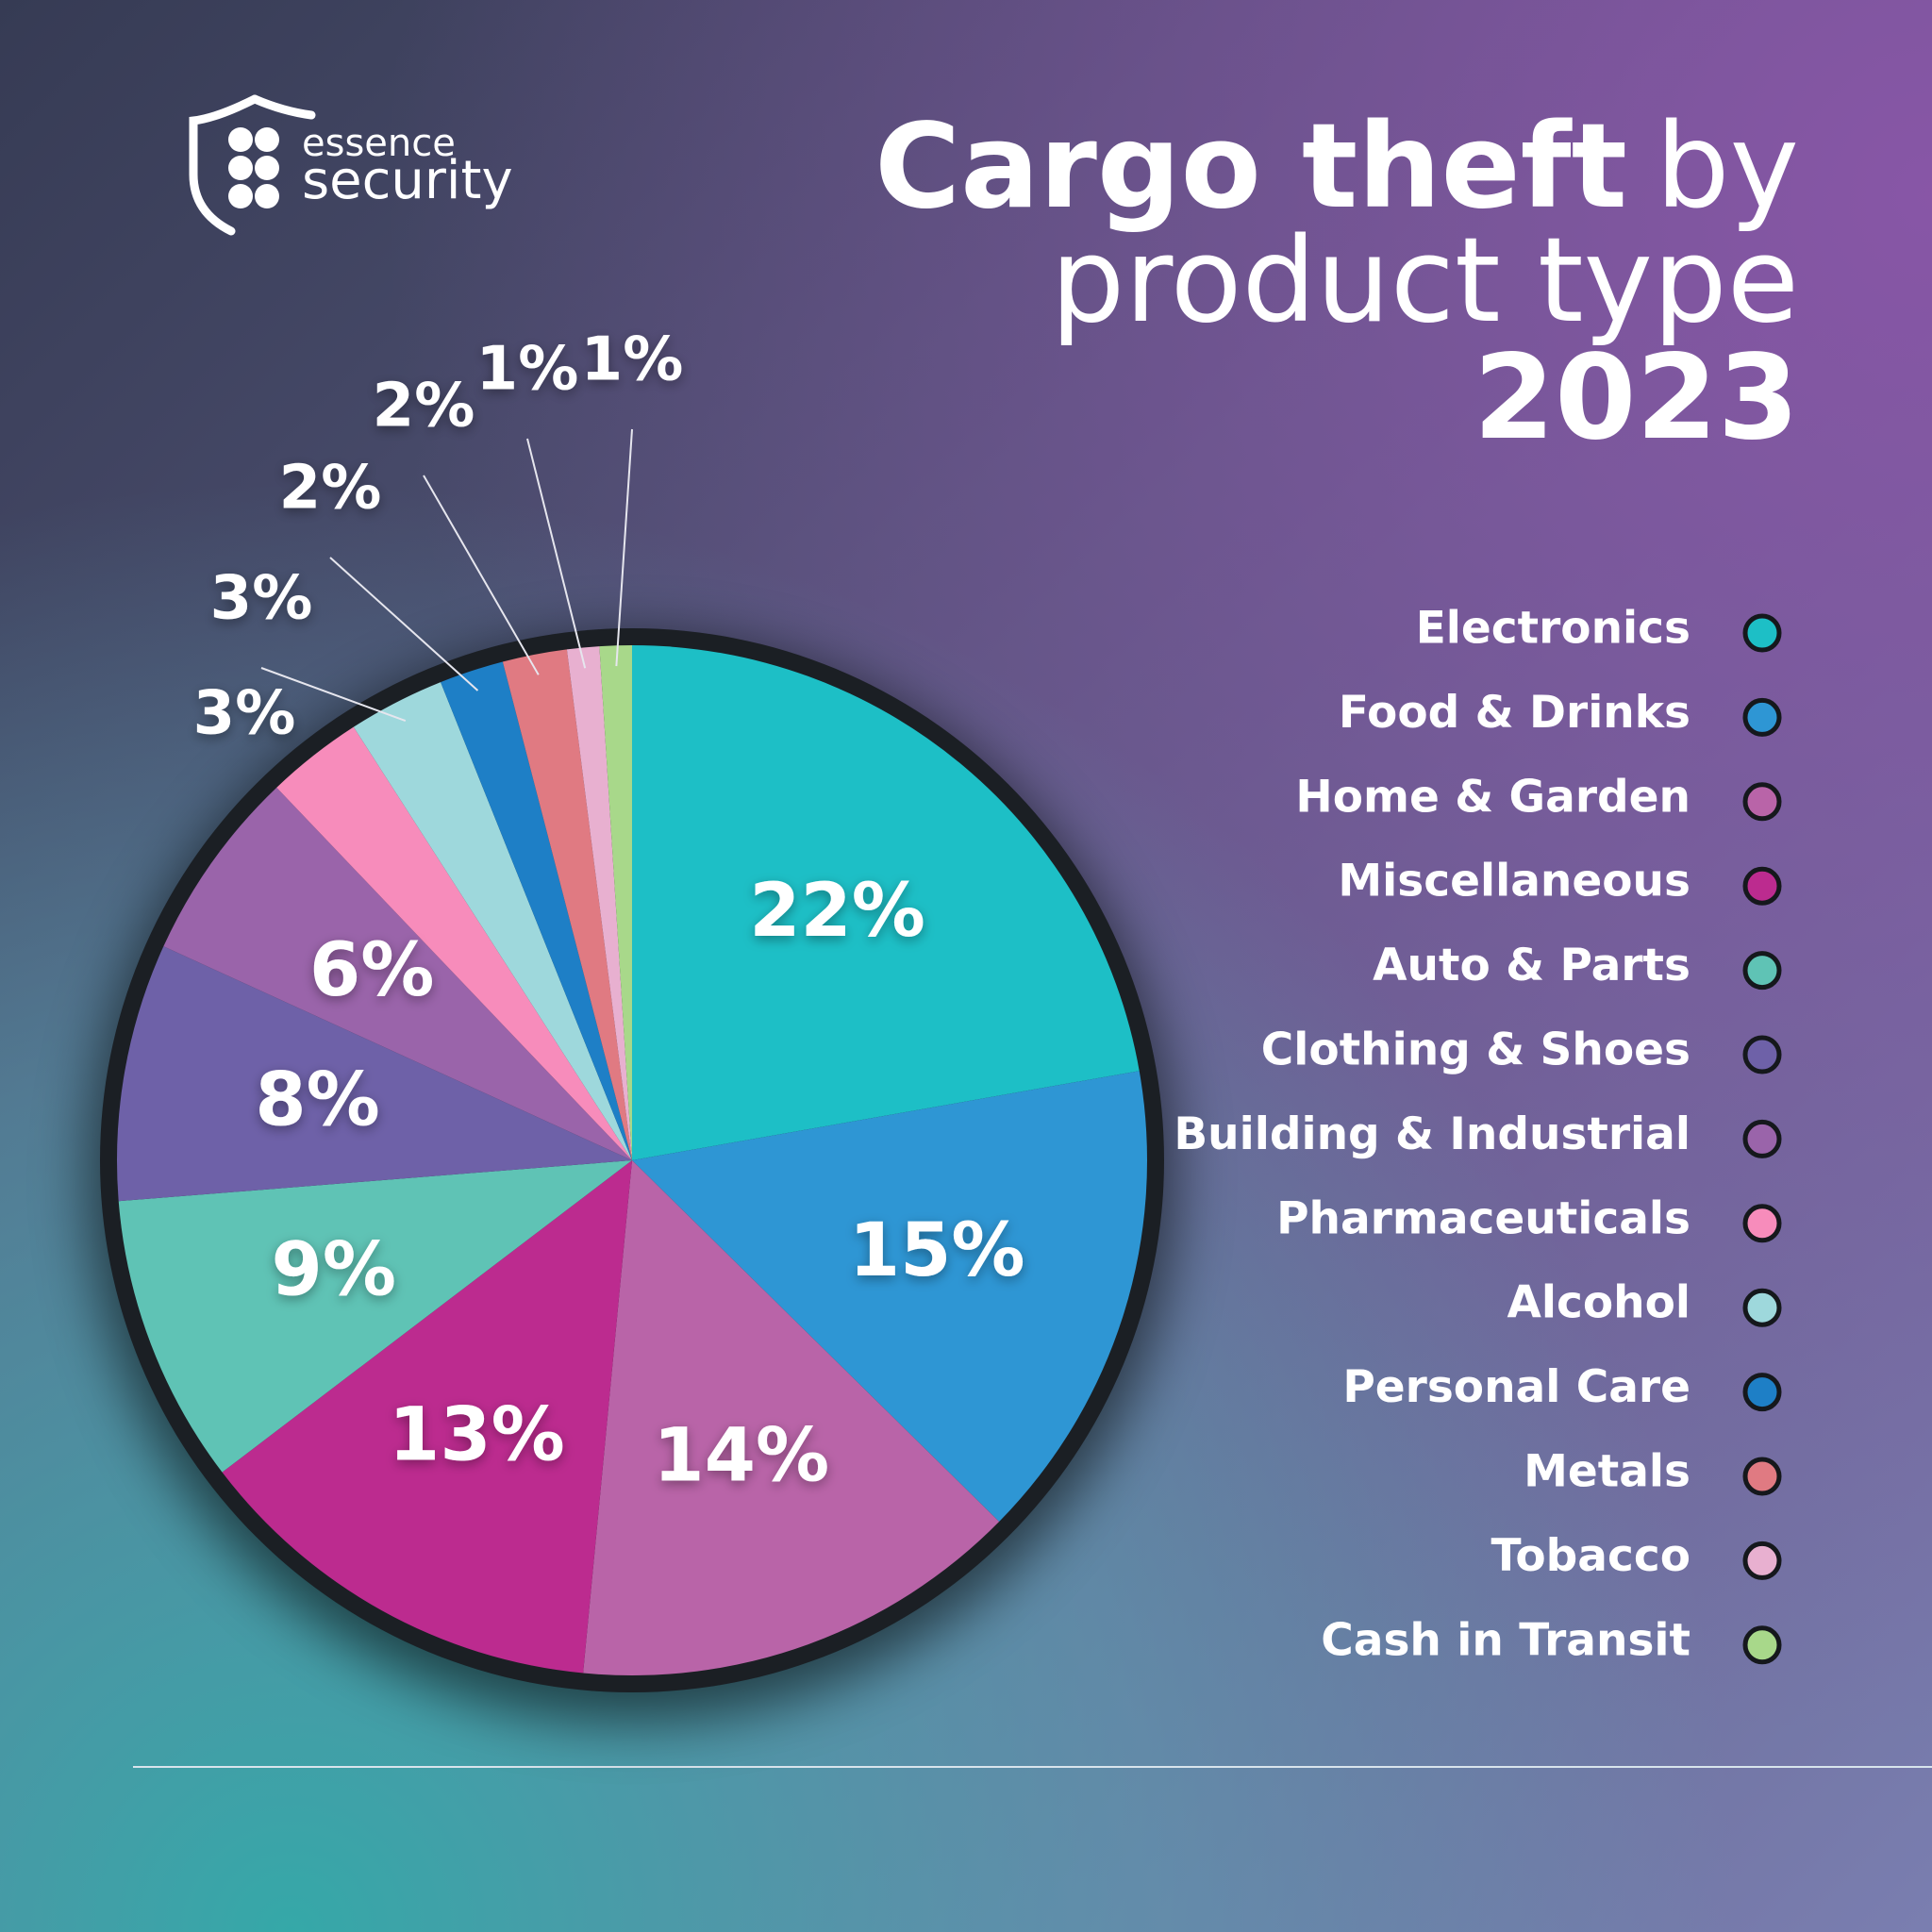  What do you see at coordinates (379, 144) in the screenshot?
I see `logo-text: essence` at bounding box center [379, 144].